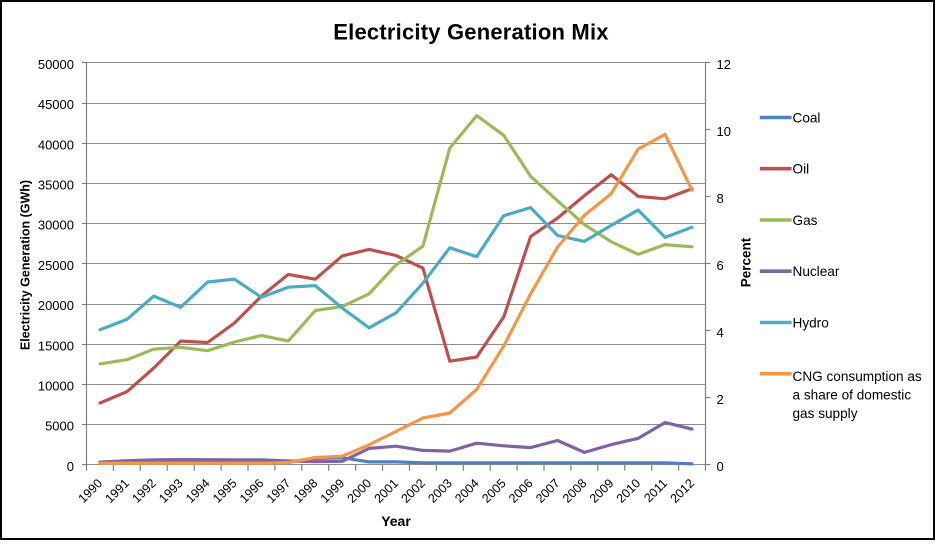 This screenshot has height=545, width=935. Describe the element at coordinates (396, 521) in the screenshot. I see `svg-text: Year` at that location.